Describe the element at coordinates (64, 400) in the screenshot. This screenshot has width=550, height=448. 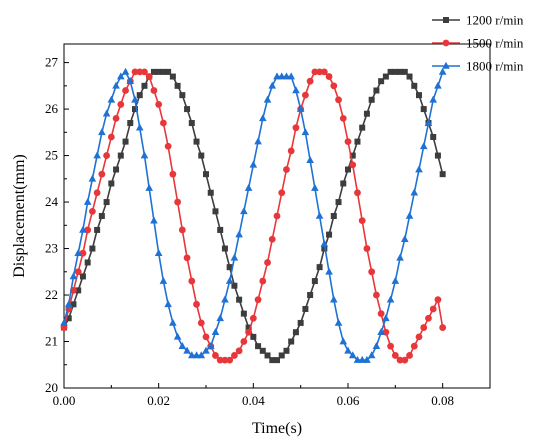
I see `x-tick-label: 0.00` at that location.